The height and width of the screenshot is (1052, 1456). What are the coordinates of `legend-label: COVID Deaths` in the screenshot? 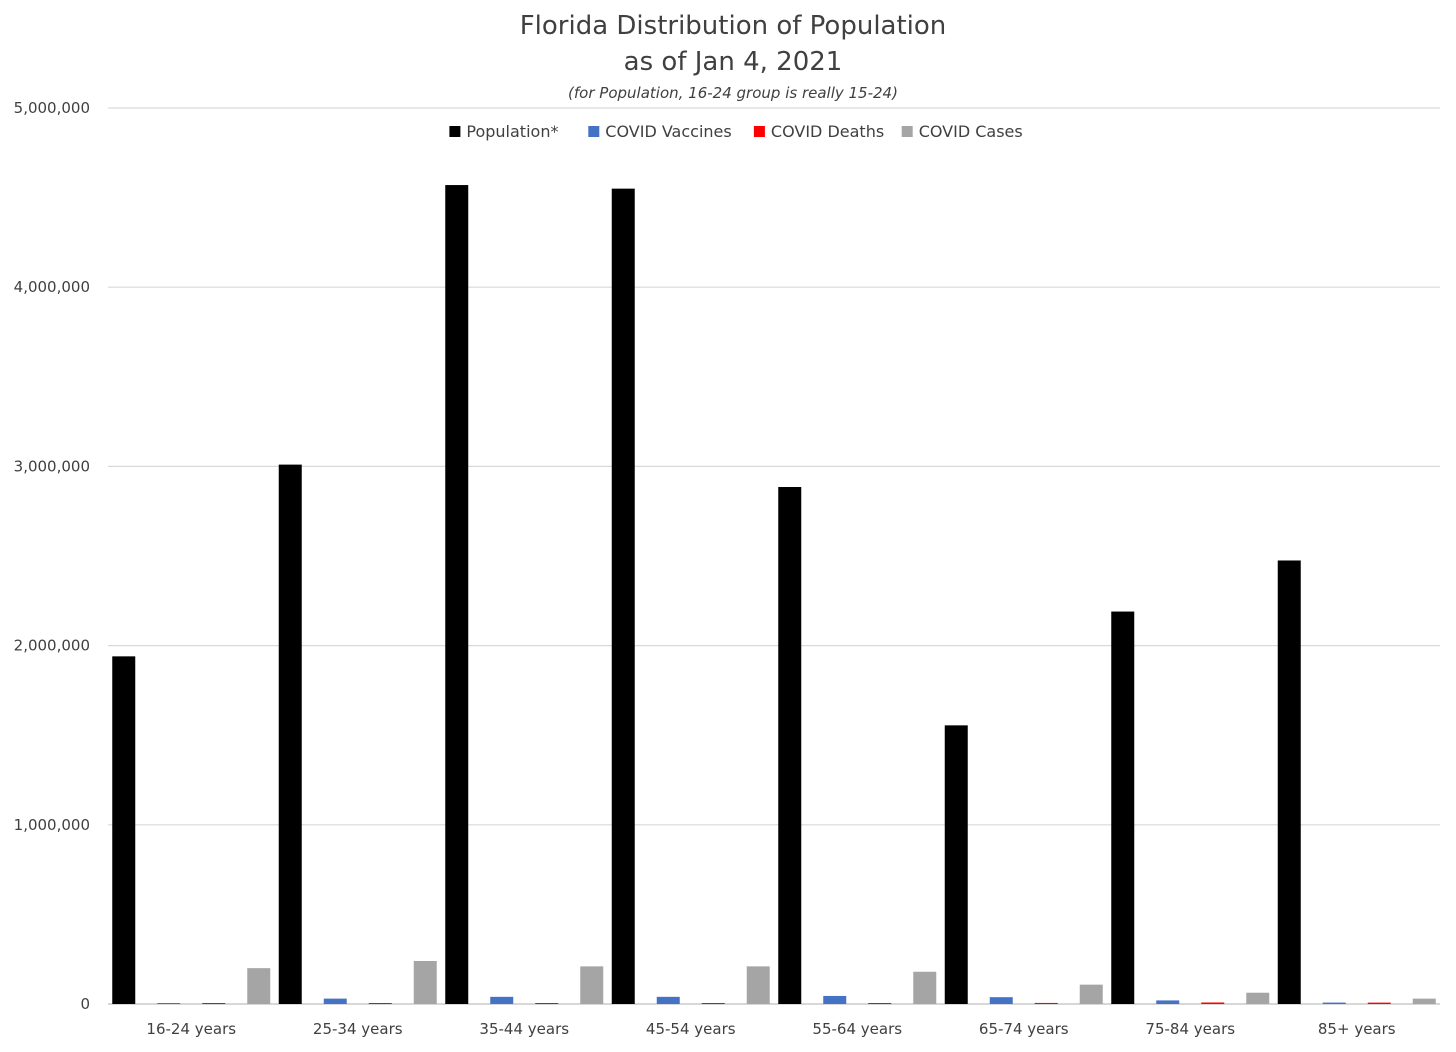 It's located at (827, 131).